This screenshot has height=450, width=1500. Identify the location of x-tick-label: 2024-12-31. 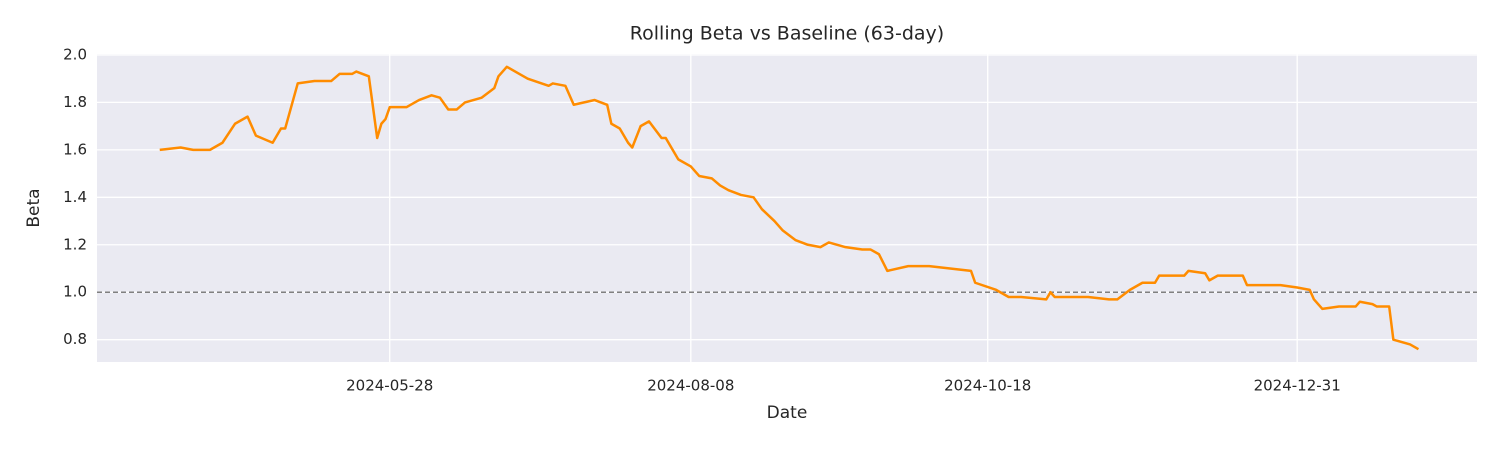
(1297, 386).